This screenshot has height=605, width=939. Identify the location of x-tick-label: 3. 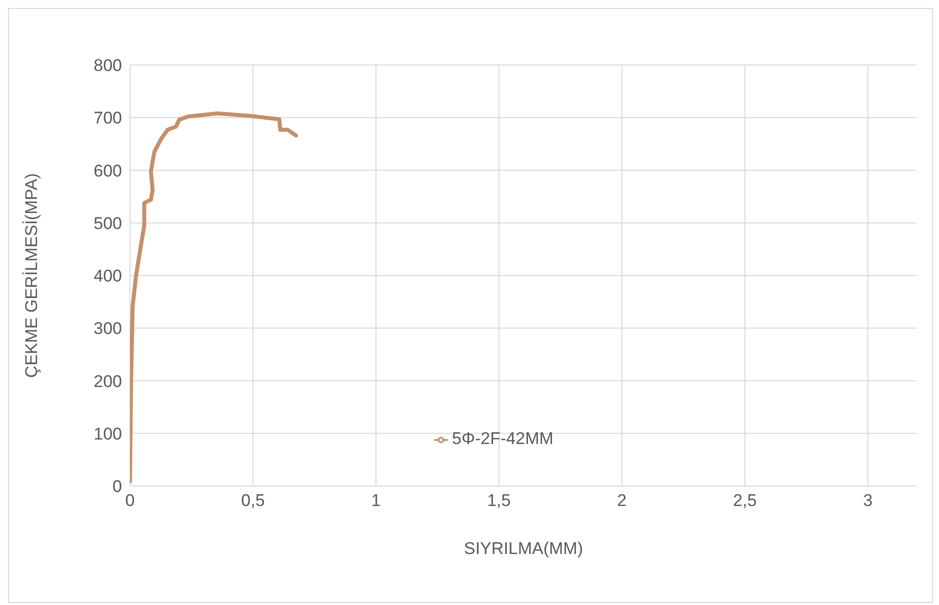
(868, 500).